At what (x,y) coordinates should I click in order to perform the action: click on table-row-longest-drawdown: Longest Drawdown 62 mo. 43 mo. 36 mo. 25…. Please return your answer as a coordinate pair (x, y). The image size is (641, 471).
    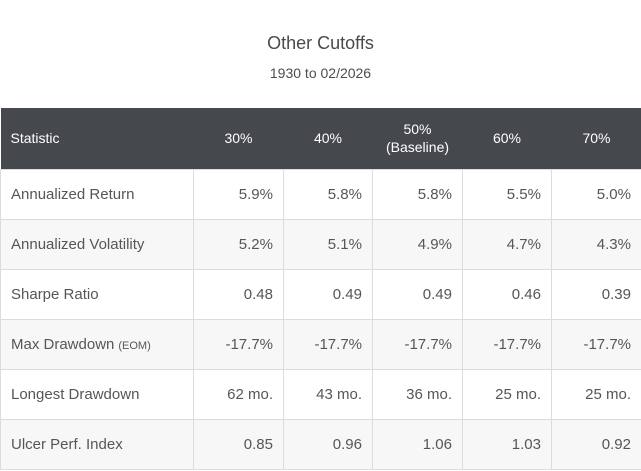
    Looking at the image, I should click on (320, 394).